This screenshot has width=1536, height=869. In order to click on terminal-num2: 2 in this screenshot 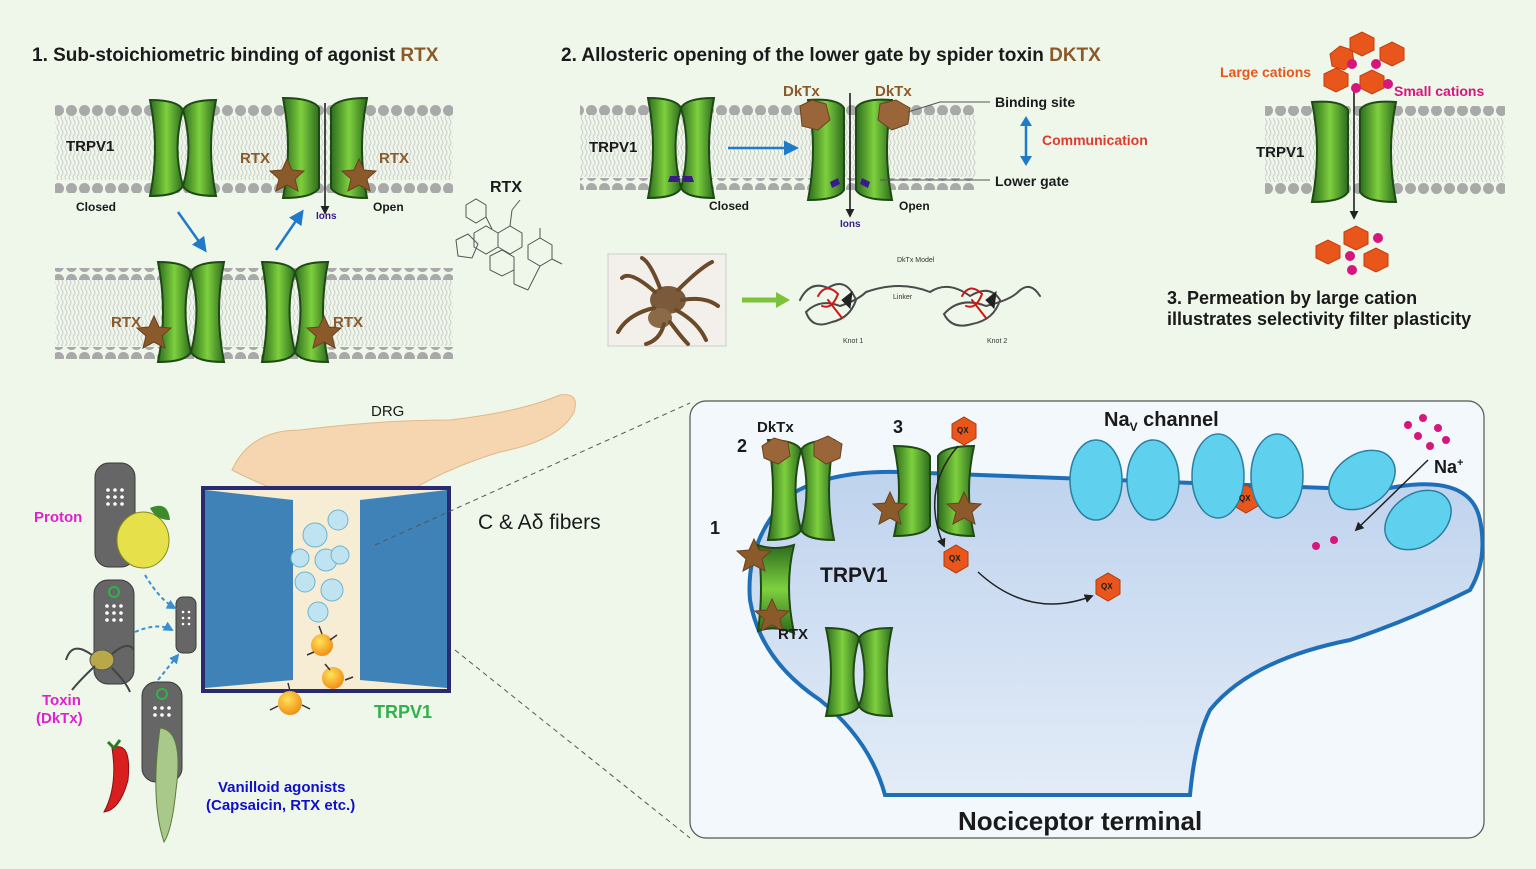, I will do `click(742, 446)`.